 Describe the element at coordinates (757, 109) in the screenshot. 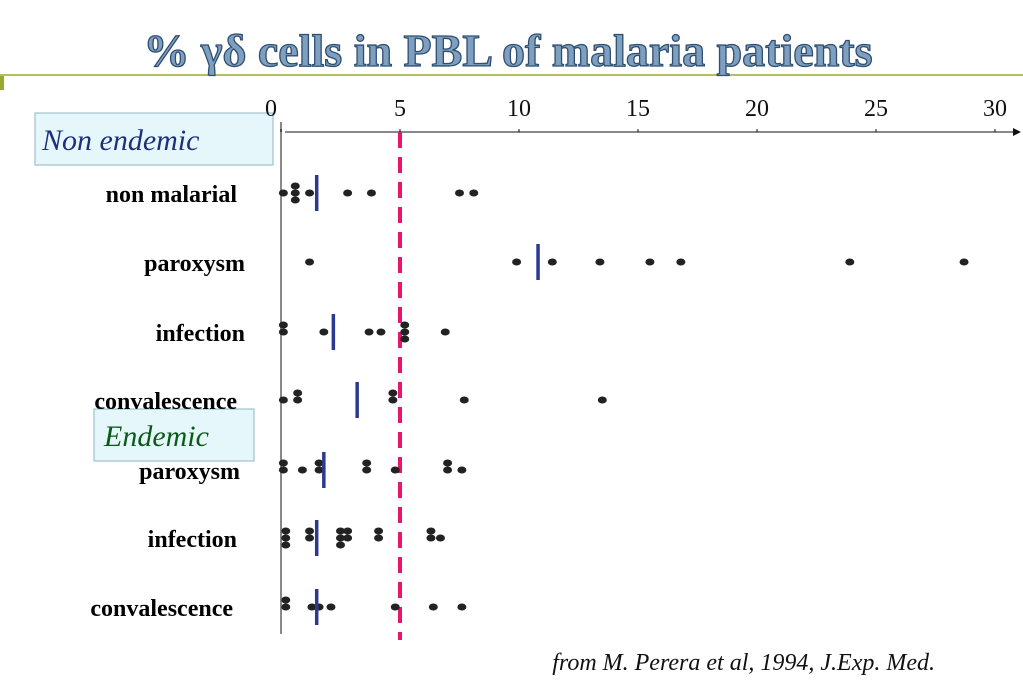

I see `x-tick-label: 20` at that location.